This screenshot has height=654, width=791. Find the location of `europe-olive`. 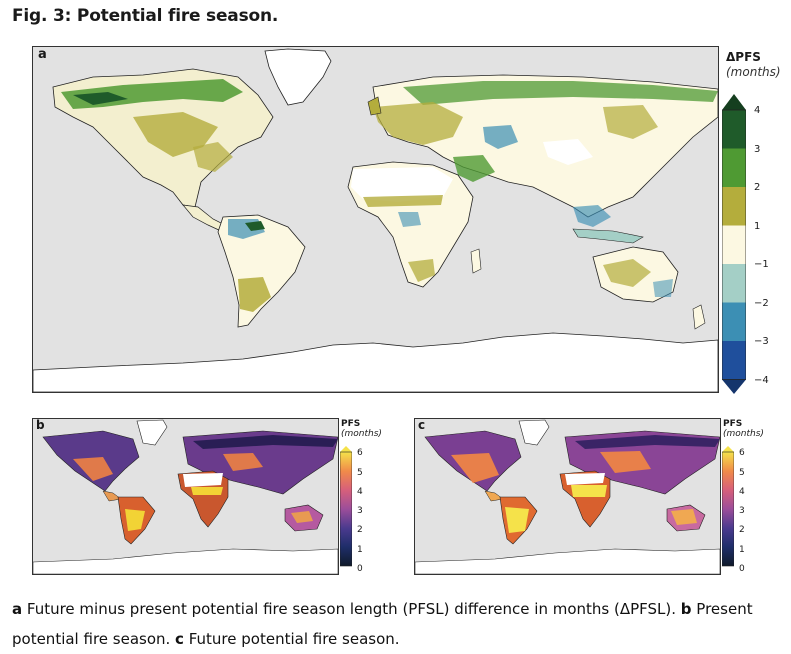

europe-olive is located at coordinates (418, 123).